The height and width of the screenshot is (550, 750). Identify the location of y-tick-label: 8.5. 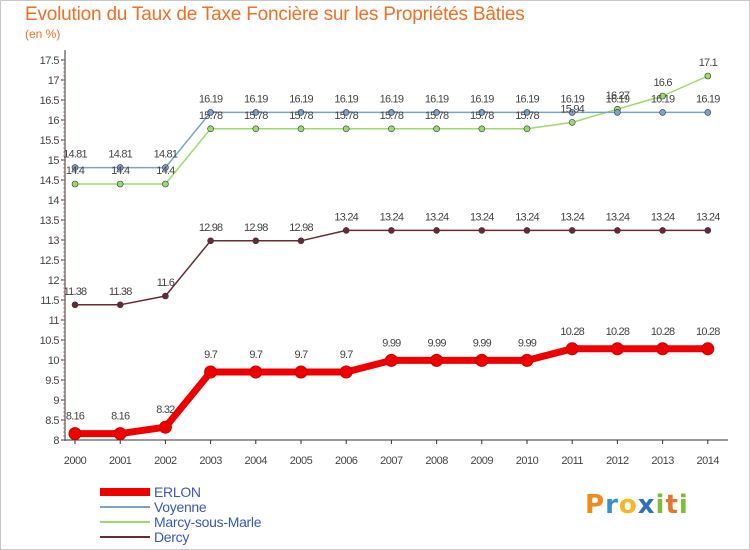
(52, 421).